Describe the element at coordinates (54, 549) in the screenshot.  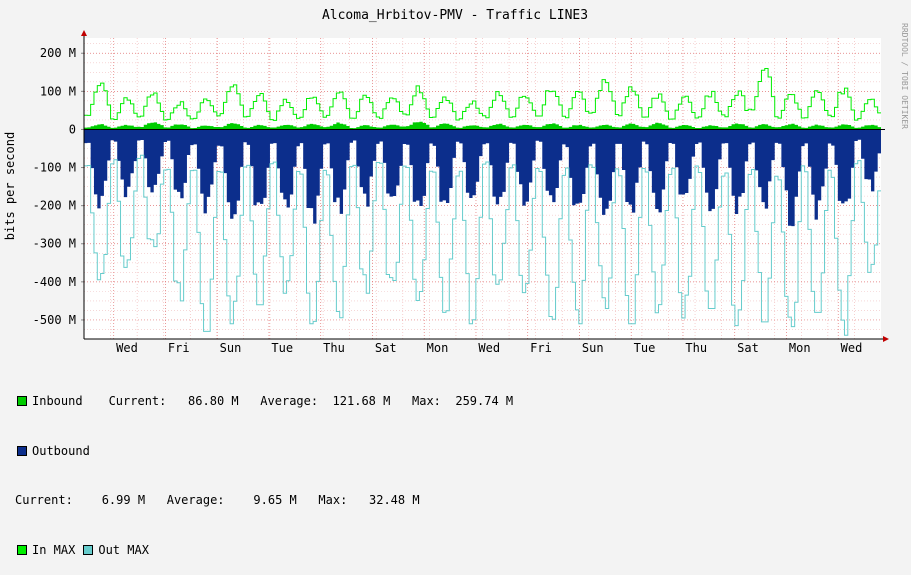
I see `in-max-label: In MAX` at that location.